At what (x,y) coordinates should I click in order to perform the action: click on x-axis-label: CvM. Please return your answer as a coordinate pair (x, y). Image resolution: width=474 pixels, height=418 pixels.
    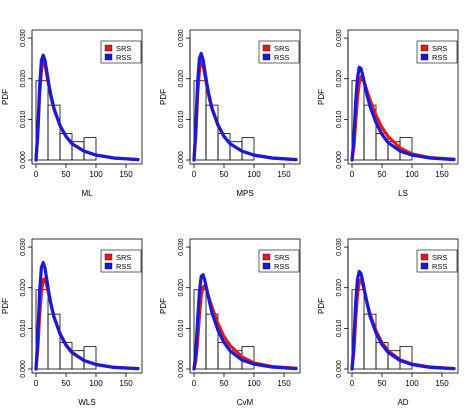
    Looking at the image, I should click on (245, 402).